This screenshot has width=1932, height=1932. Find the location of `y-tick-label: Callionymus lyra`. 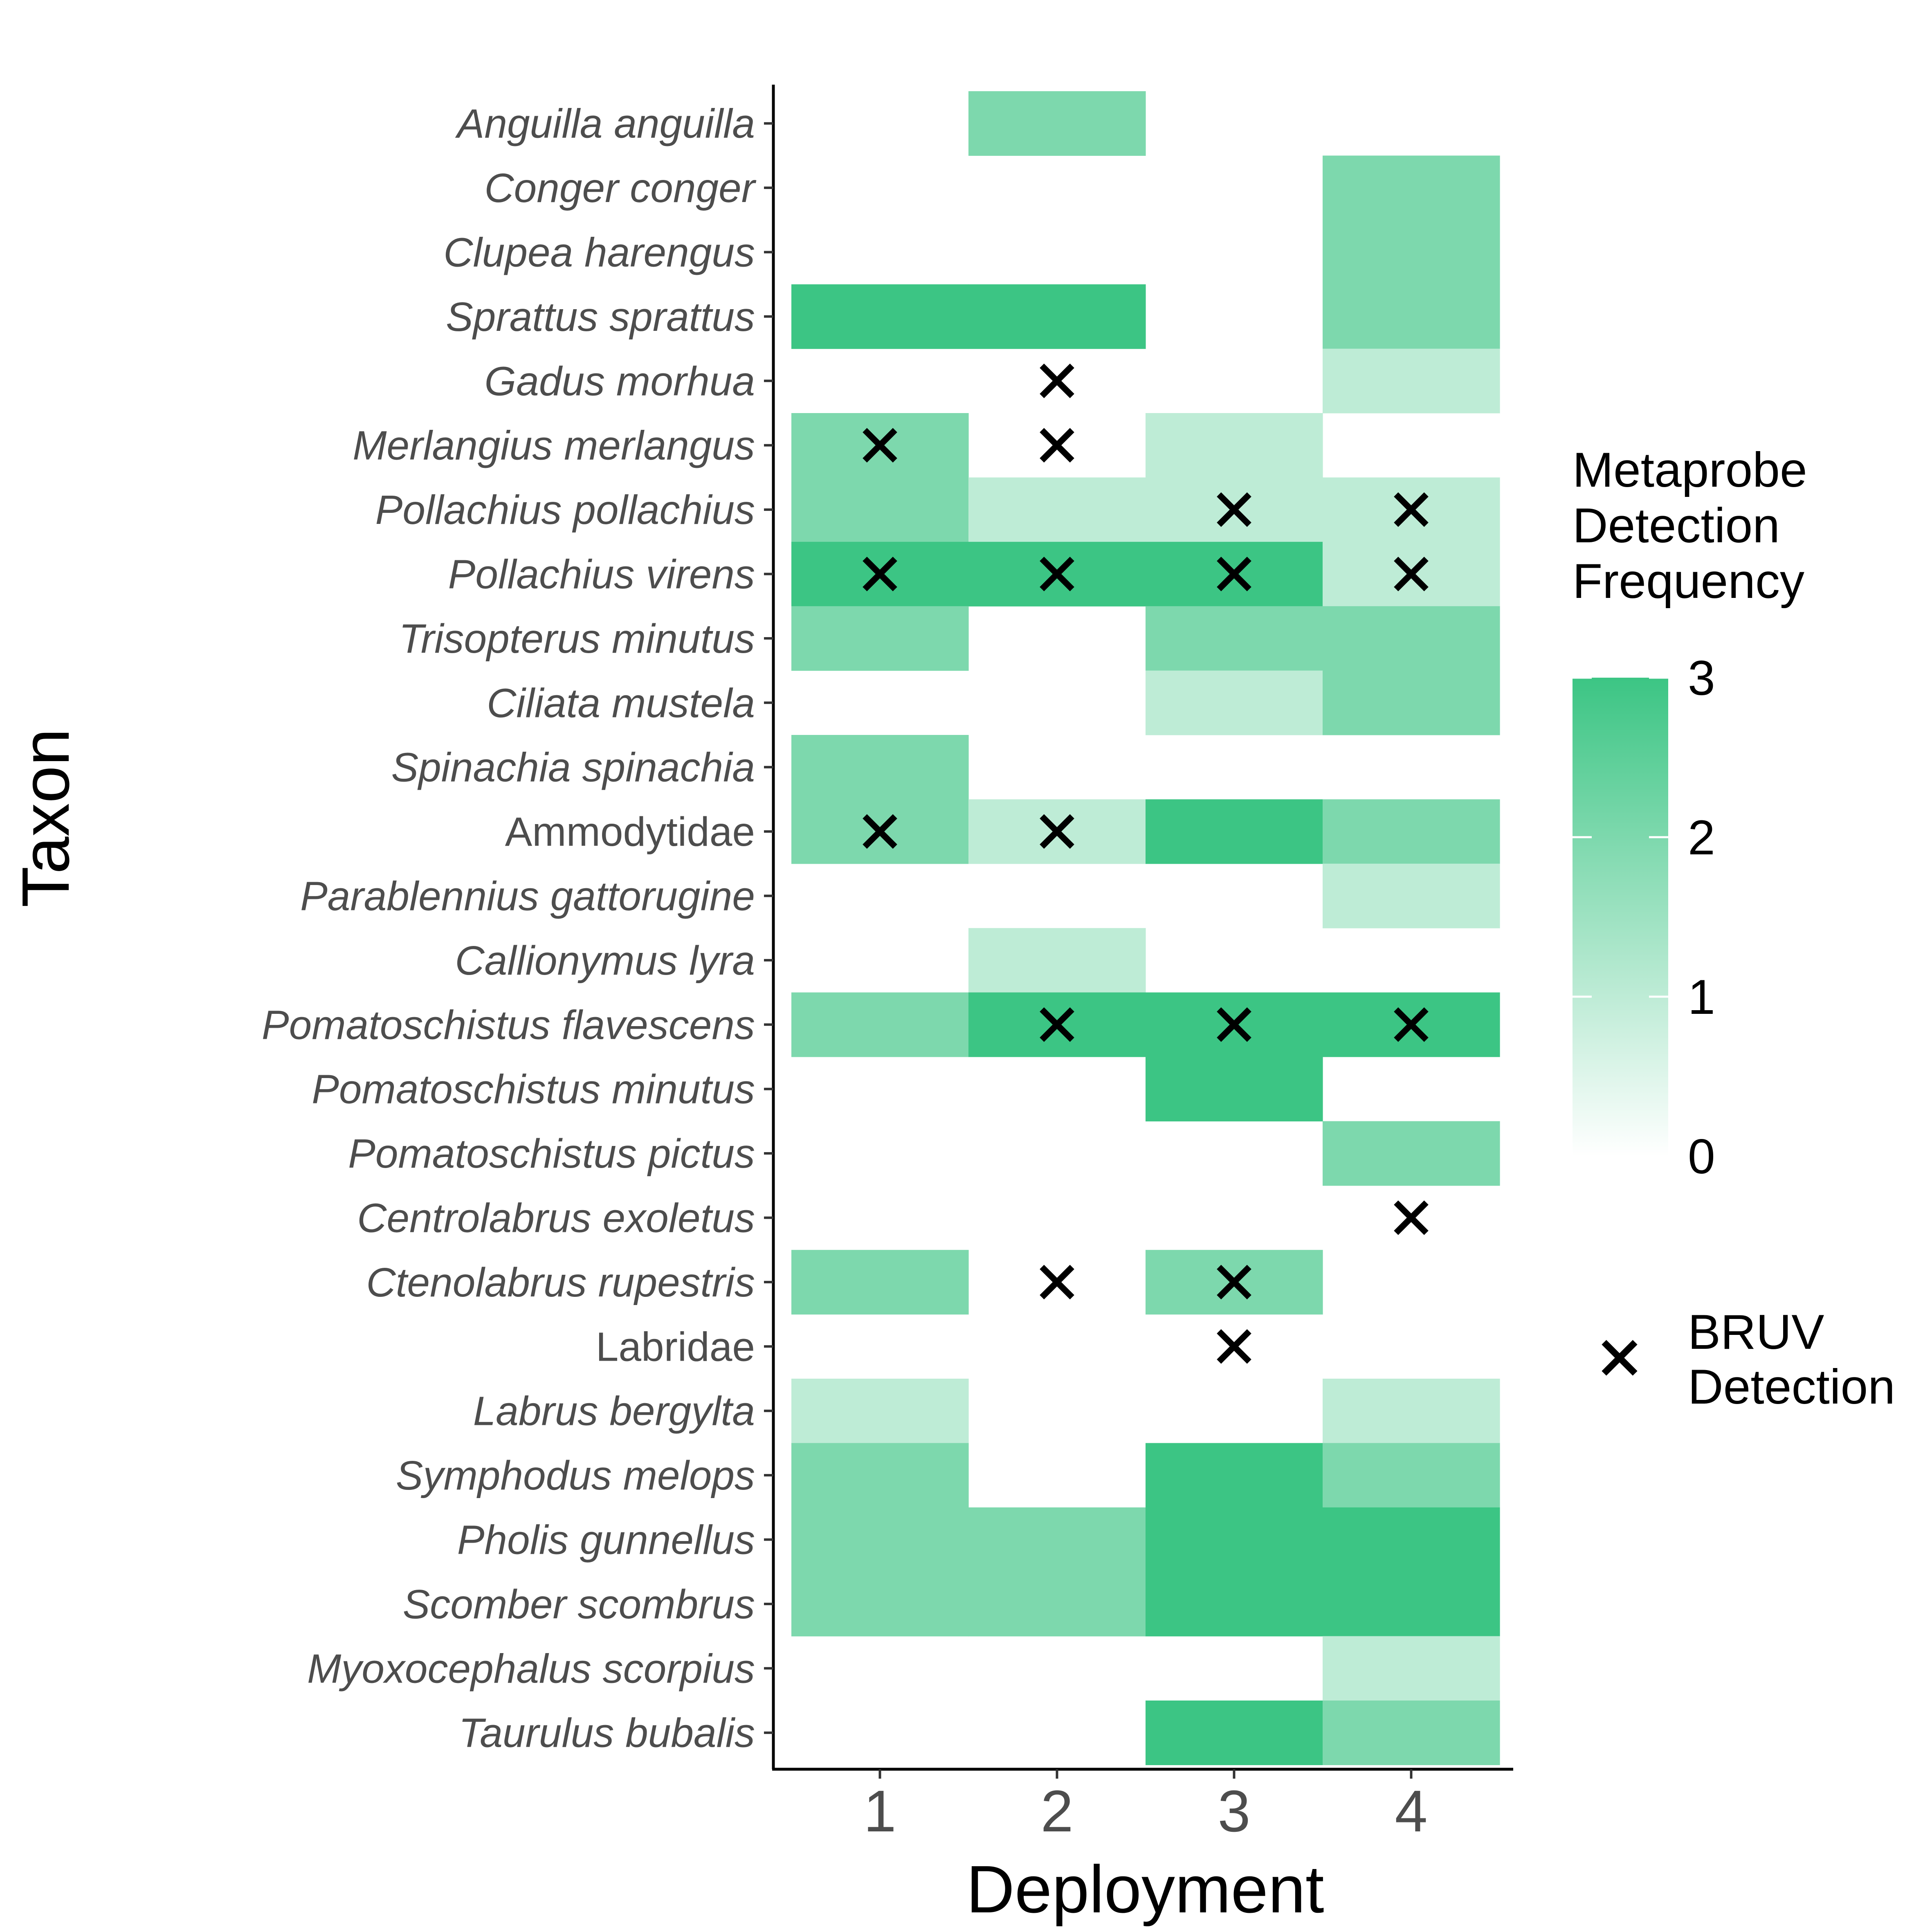

y-tick-label: Callionymus lyra is located at coordinates (605, 961).